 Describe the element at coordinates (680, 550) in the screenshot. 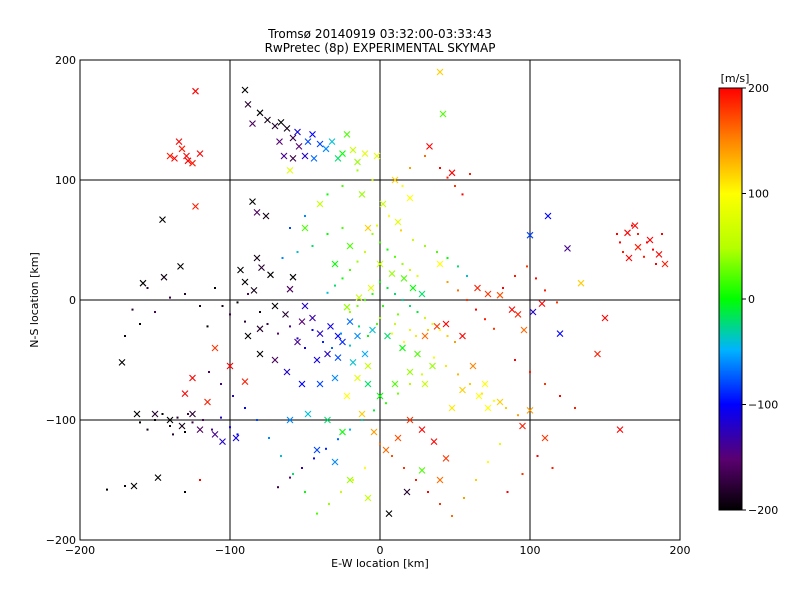

I see `x-tick-label: 200` at that location.